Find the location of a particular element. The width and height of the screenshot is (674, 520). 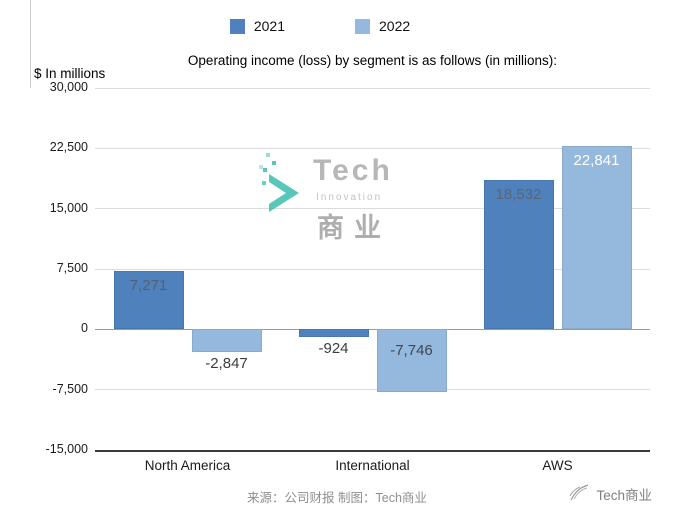

bar-2021-international is located at coordinates (333, 333).